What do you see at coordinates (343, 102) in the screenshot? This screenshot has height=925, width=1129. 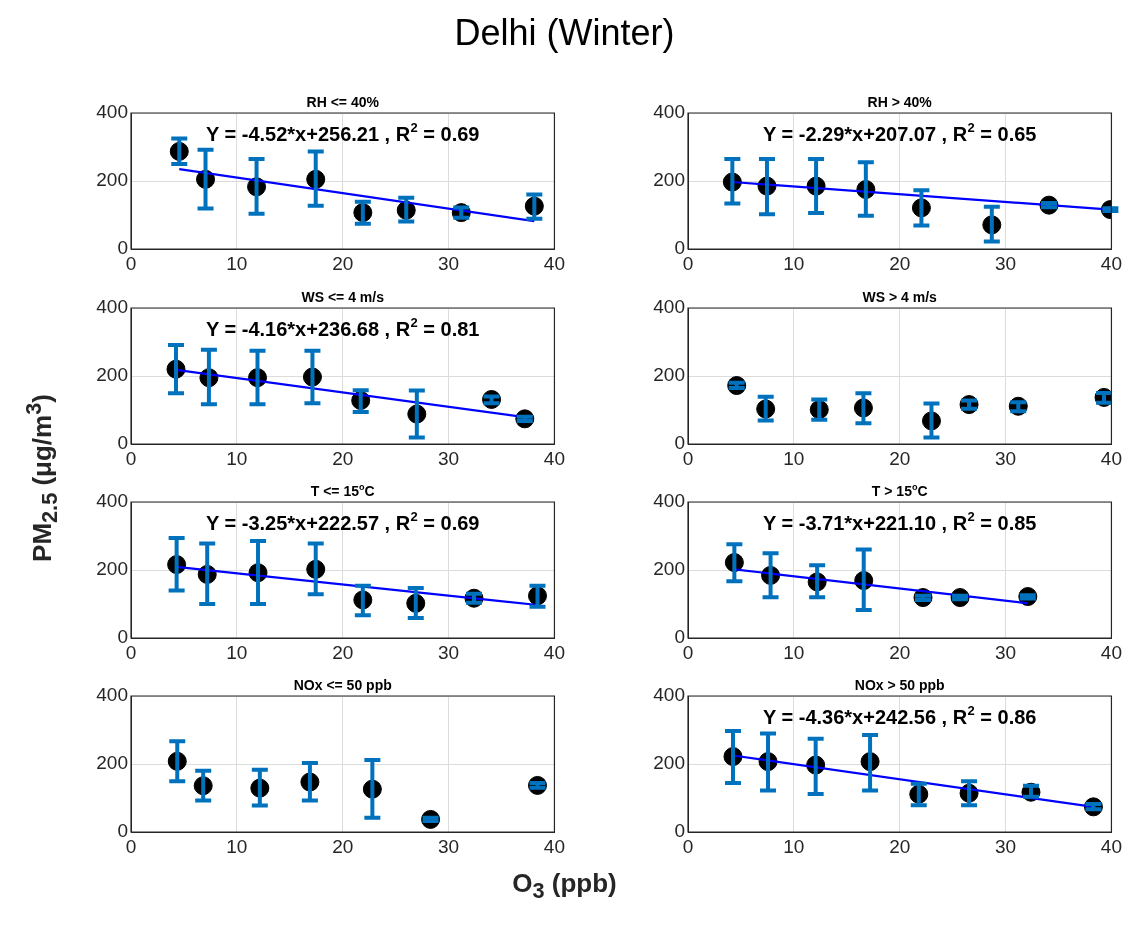 I see `chart-subtitle: RH <= 40%` at bounding box center [343, 102].